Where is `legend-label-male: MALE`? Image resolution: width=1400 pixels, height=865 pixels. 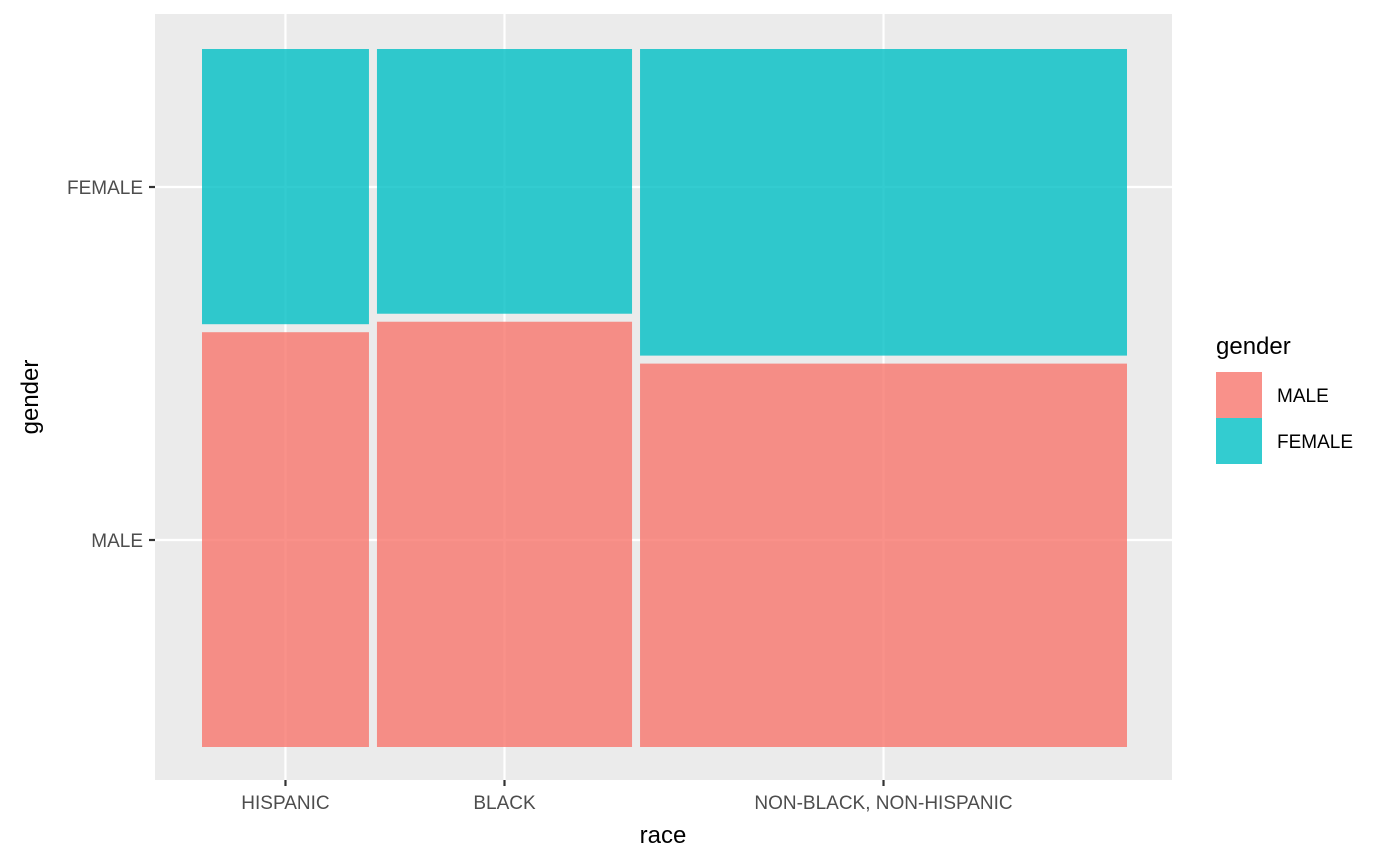 legend-label-male: MALE is located at coordinates (1303, 396).